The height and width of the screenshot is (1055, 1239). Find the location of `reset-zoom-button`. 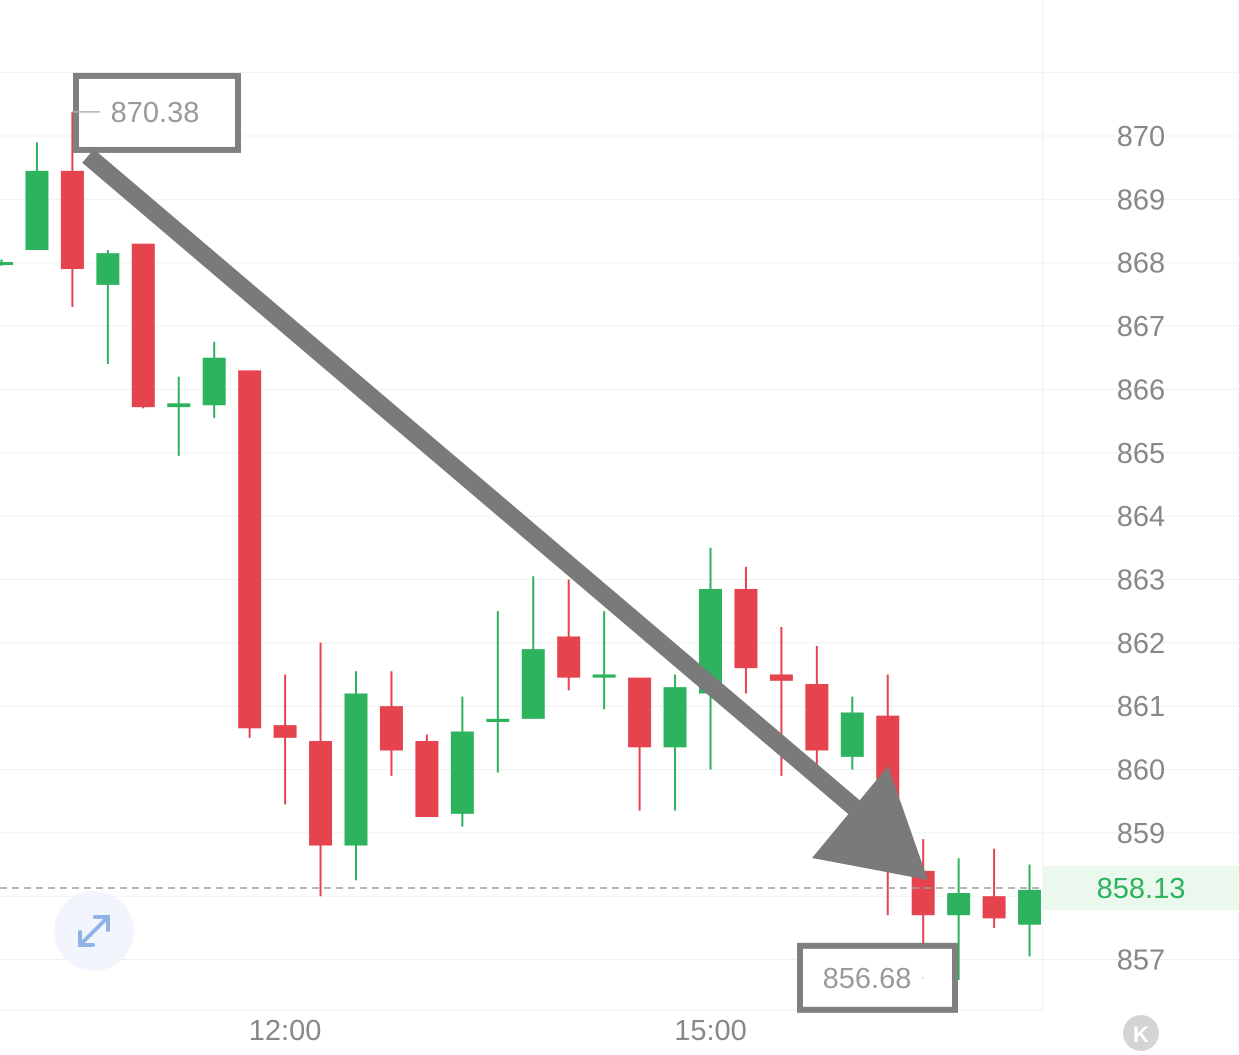

reset-zoom-button is located at coordinates (94, 931).